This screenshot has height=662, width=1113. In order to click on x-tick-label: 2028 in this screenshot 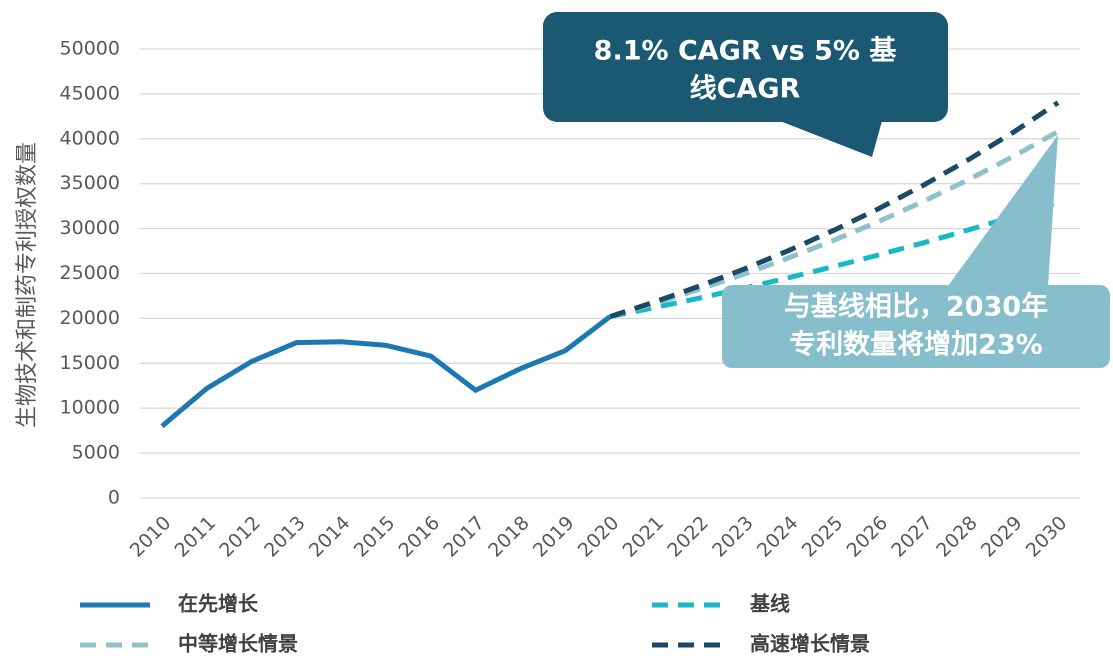, I will do `click(957, 537)`.